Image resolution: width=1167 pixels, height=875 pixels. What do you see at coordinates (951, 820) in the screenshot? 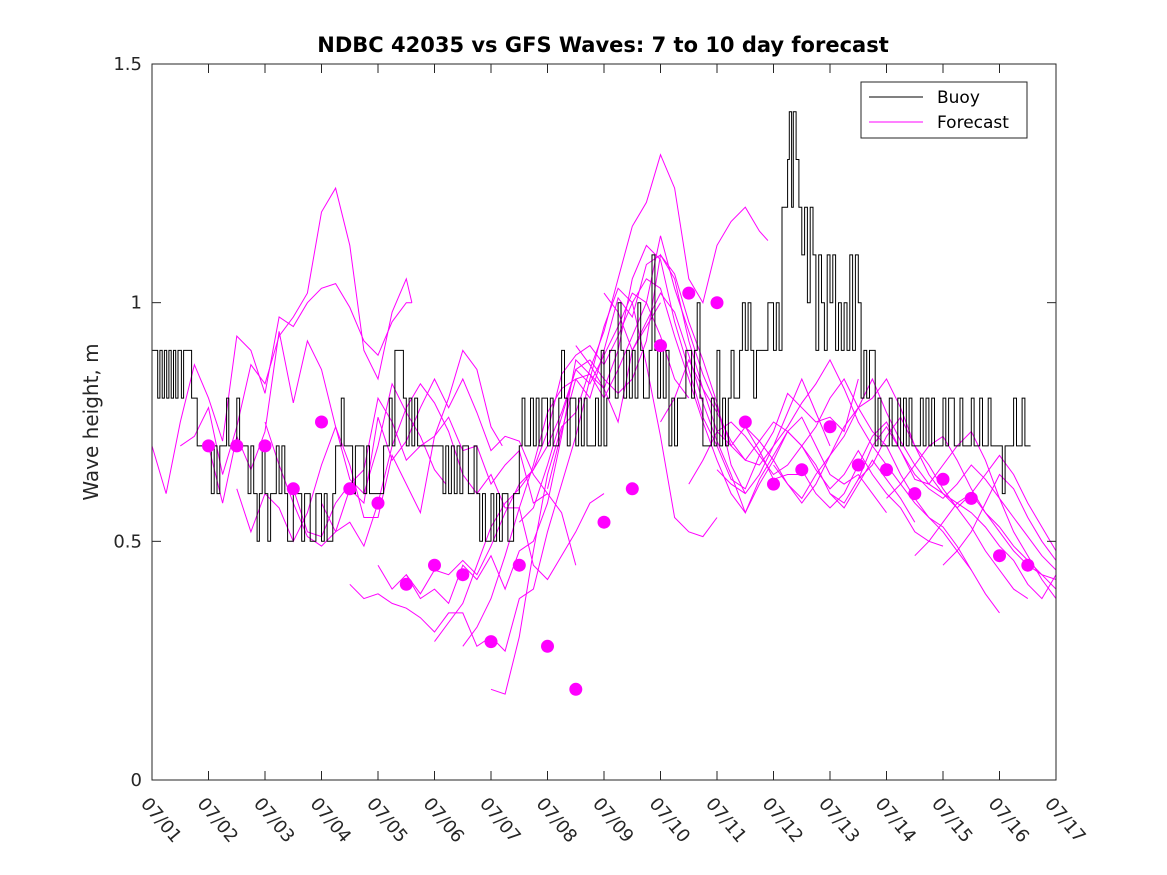
I see `x-tick-label: 07/15` at bounding box center [951, 820].